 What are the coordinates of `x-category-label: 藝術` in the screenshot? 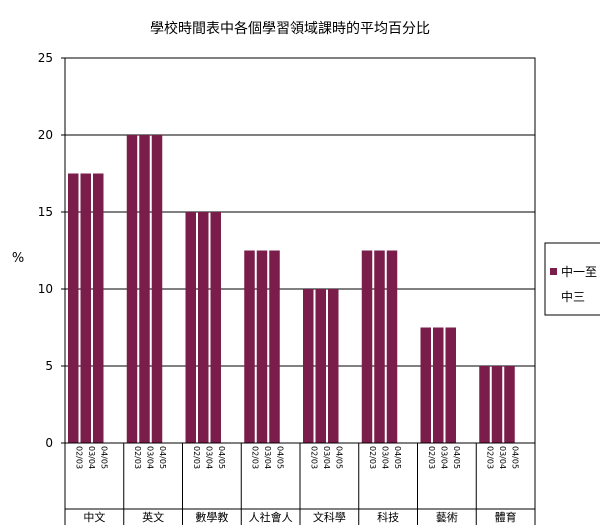 It's located at (447, 517).